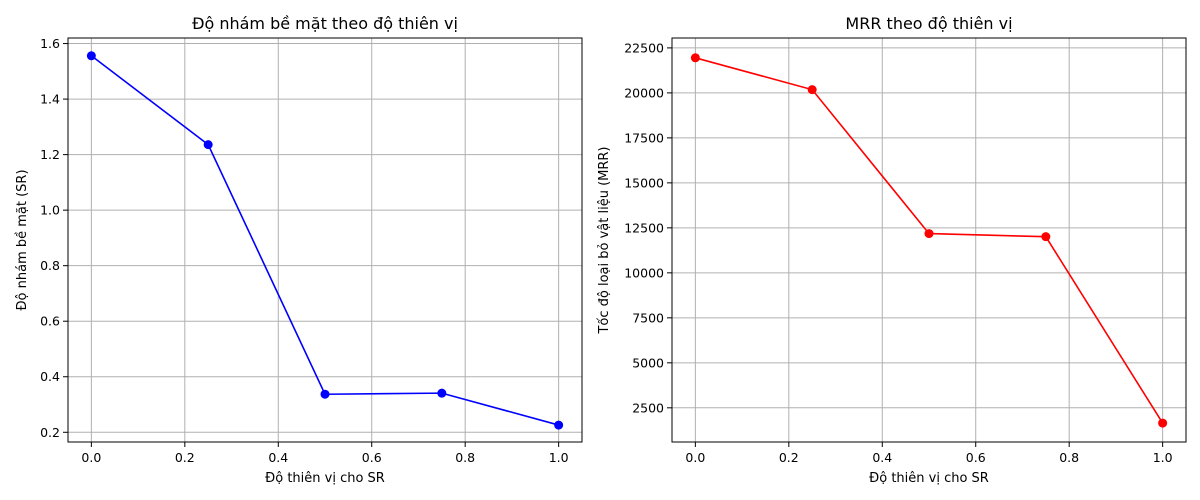 Image resolution: width=1200 pixels, height=500 pixels. What do you see at coordinates (22, 239) in the screenshot?
I see `y-axis-label: Độ nhám bề mặt (SR)` at bounding box center [22, 239].